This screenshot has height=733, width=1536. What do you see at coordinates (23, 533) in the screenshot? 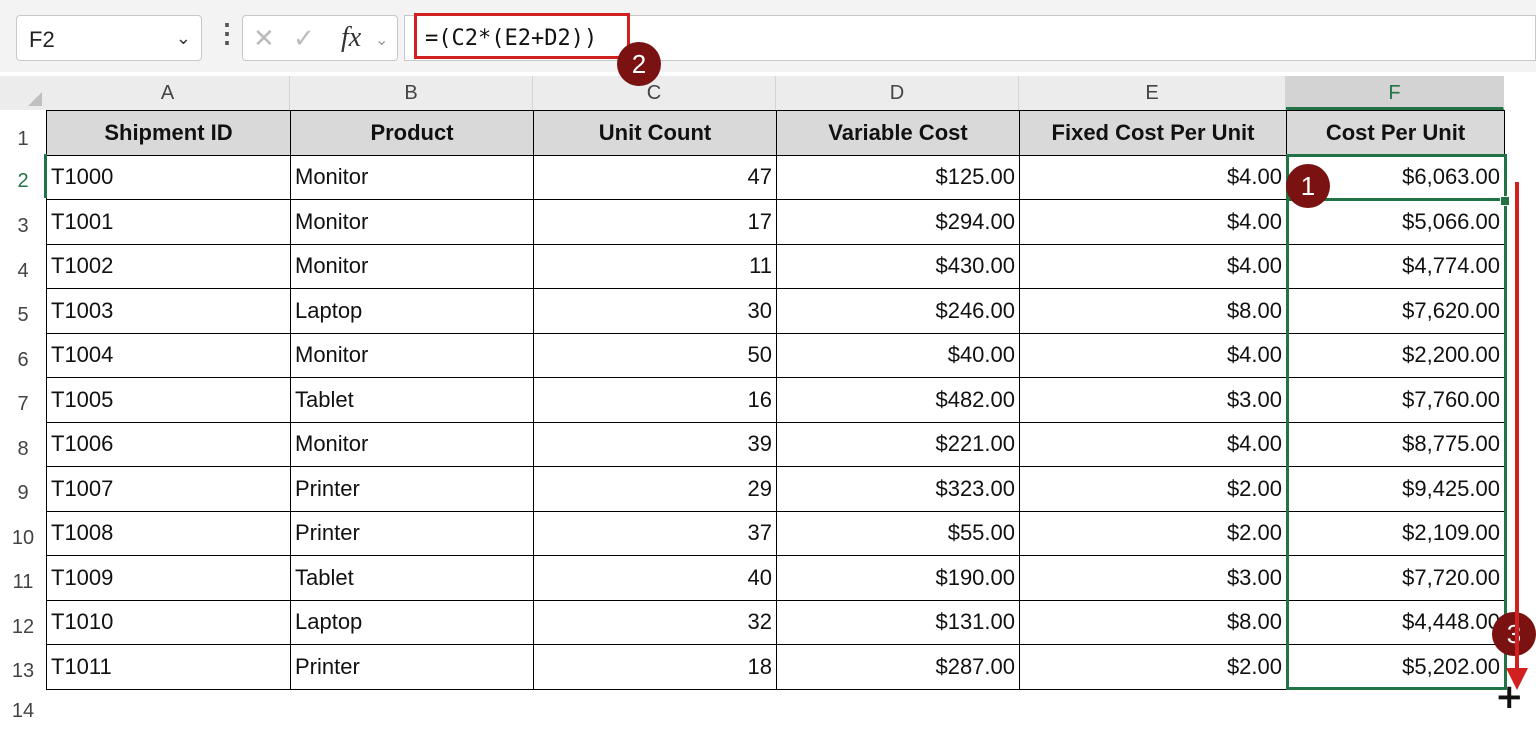
I see `row-header-10: 10` at bounding box center [23, 533].